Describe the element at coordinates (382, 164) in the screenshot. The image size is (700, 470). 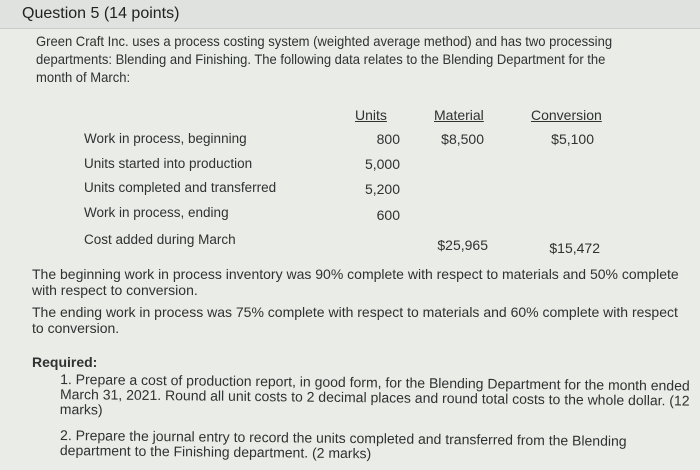
I see `cell-units: 5,000` at that location.